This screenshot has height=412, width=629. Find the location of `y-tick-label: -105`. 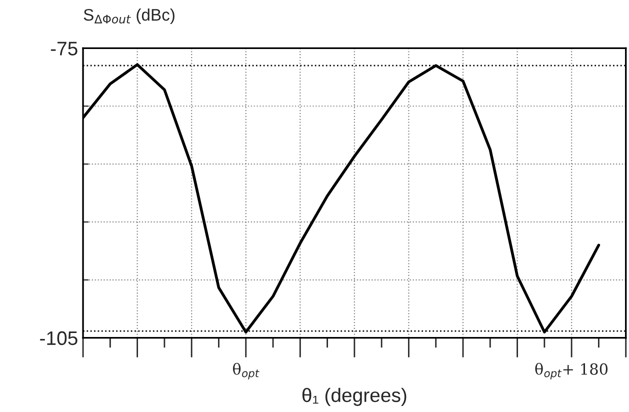

y-tick-label: -105 is located at coordinates (59, 338).